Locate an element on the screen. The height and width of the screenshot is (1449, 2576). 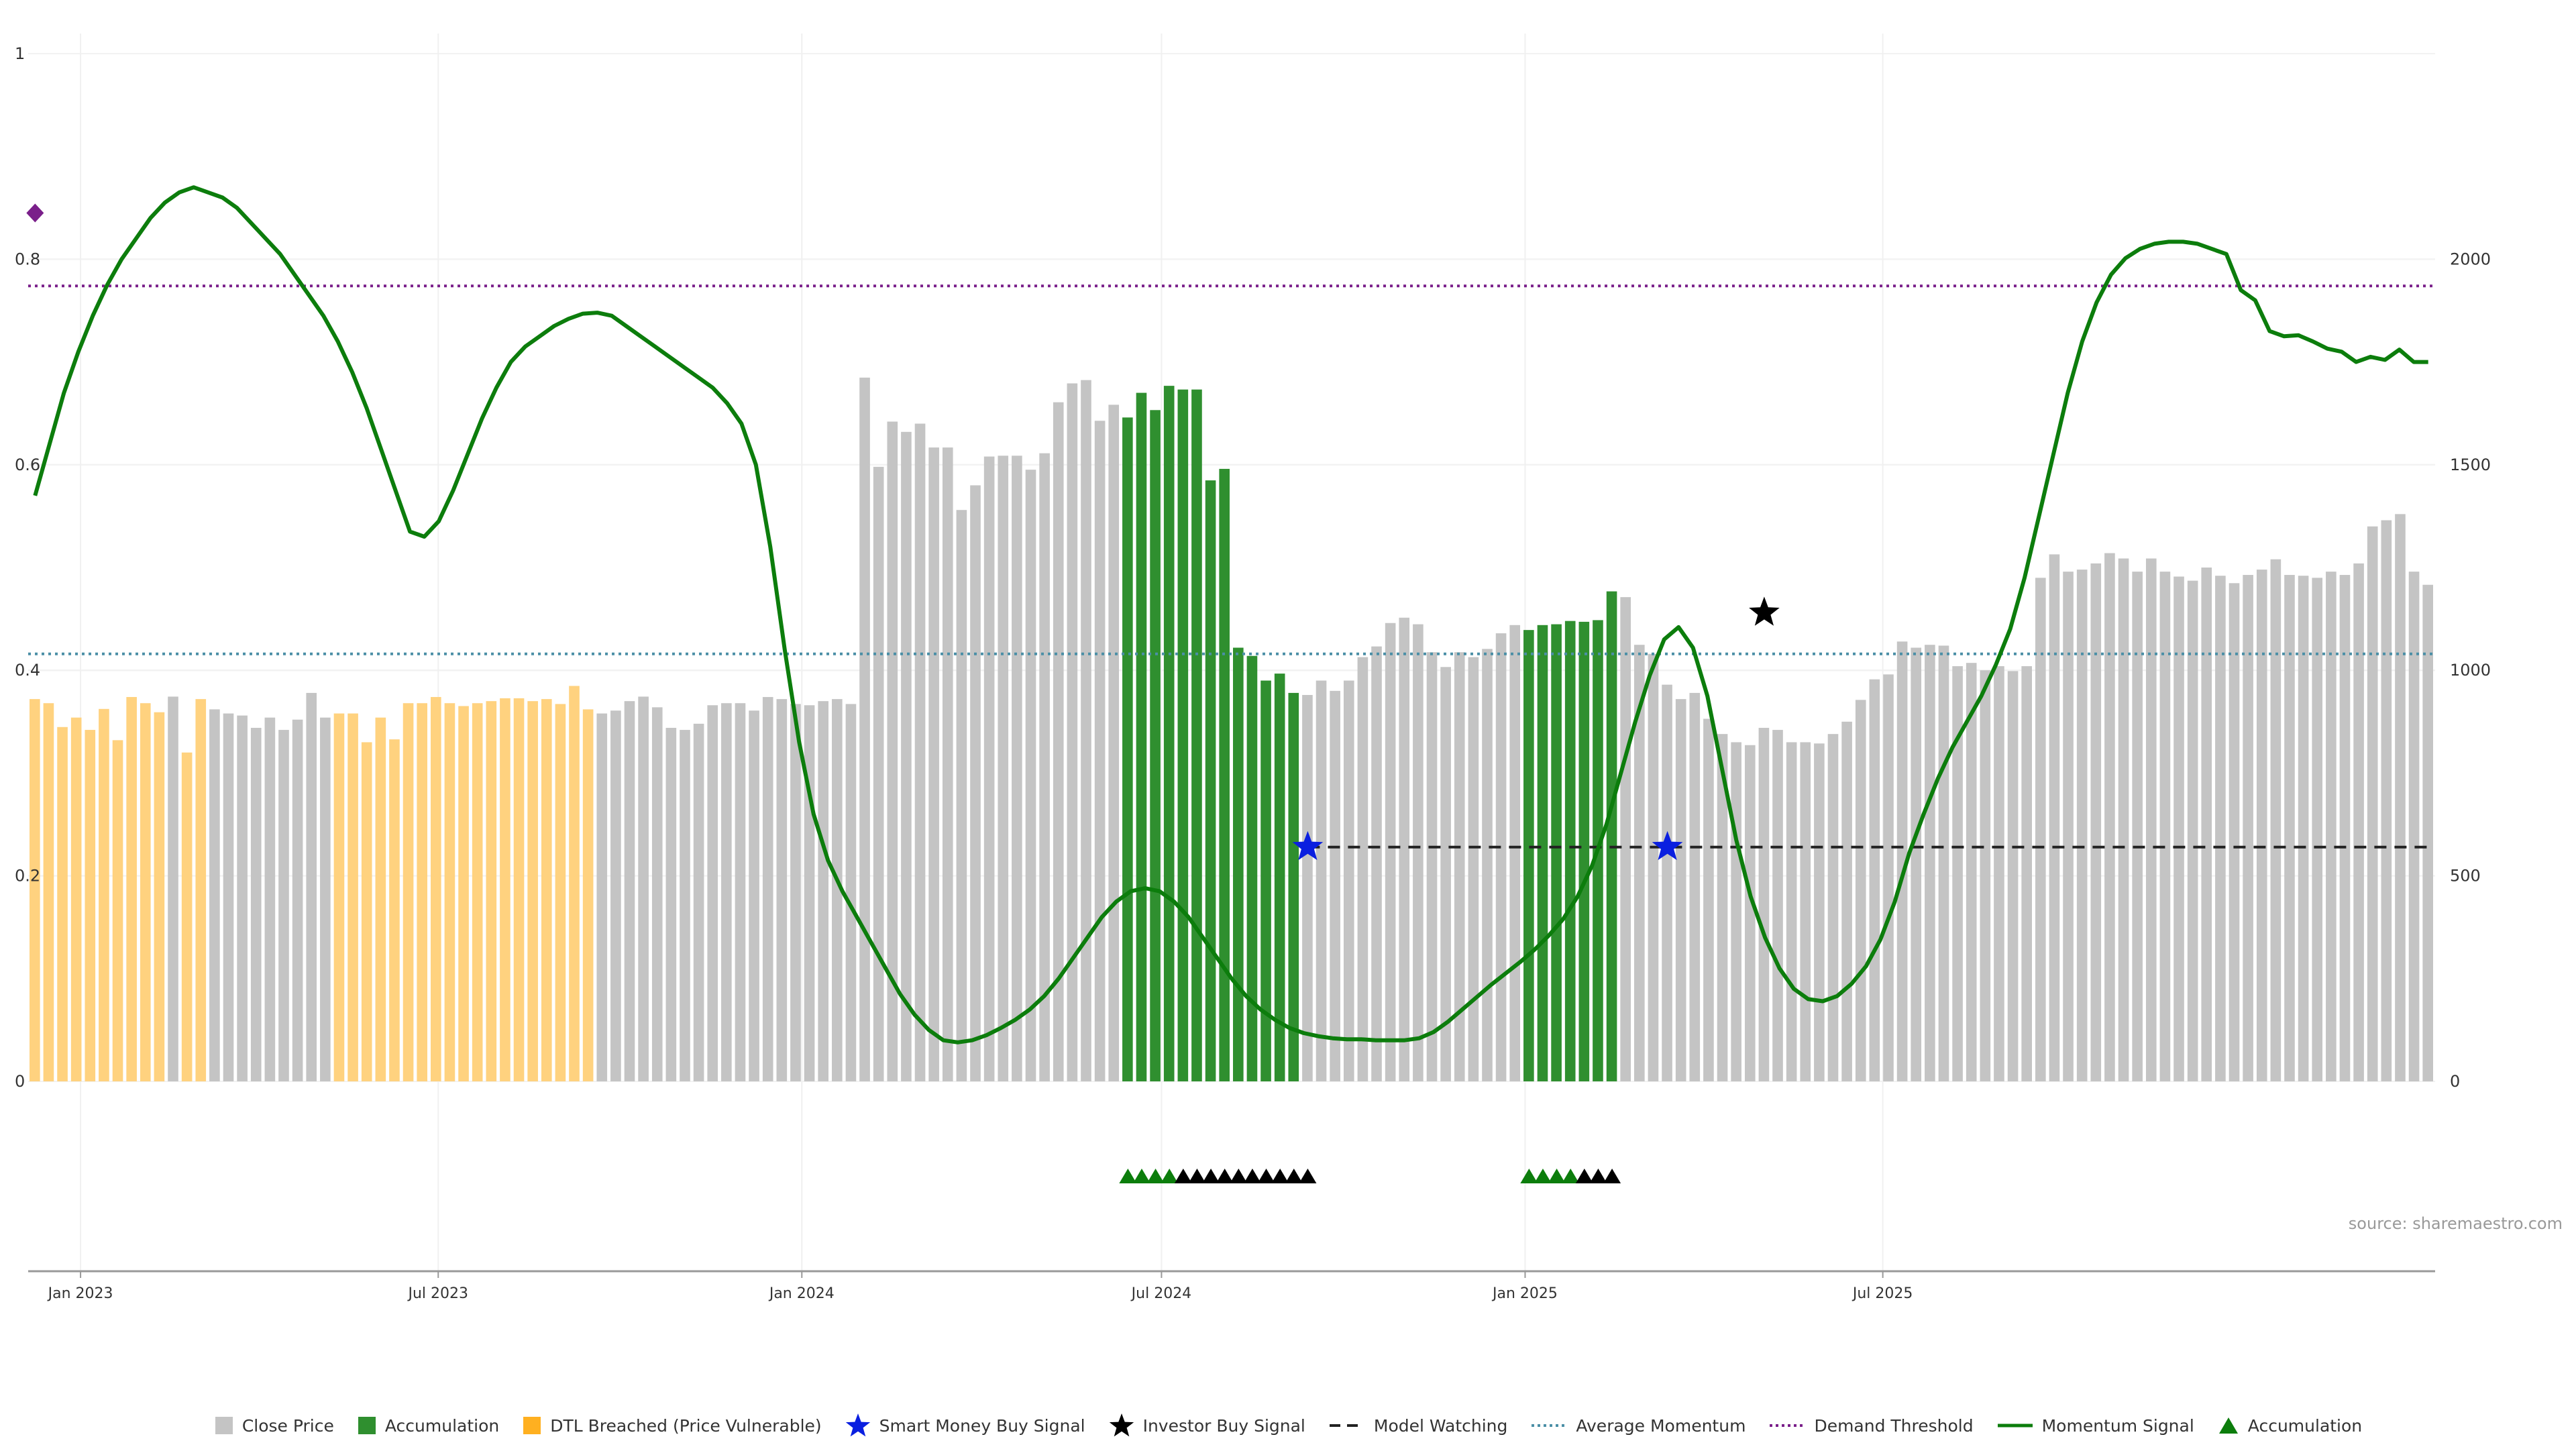
legend-star-icon is located at coordinates (1121, 1425).